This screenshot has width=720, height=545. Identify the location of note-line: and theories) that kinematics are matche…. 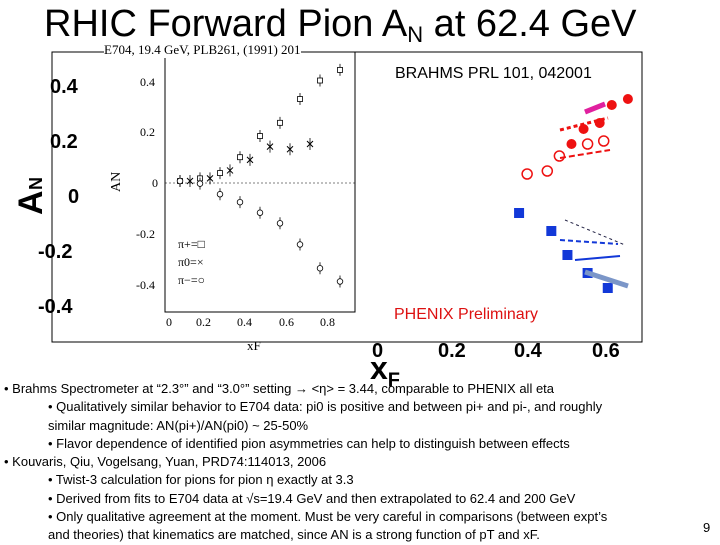
(294, 535).